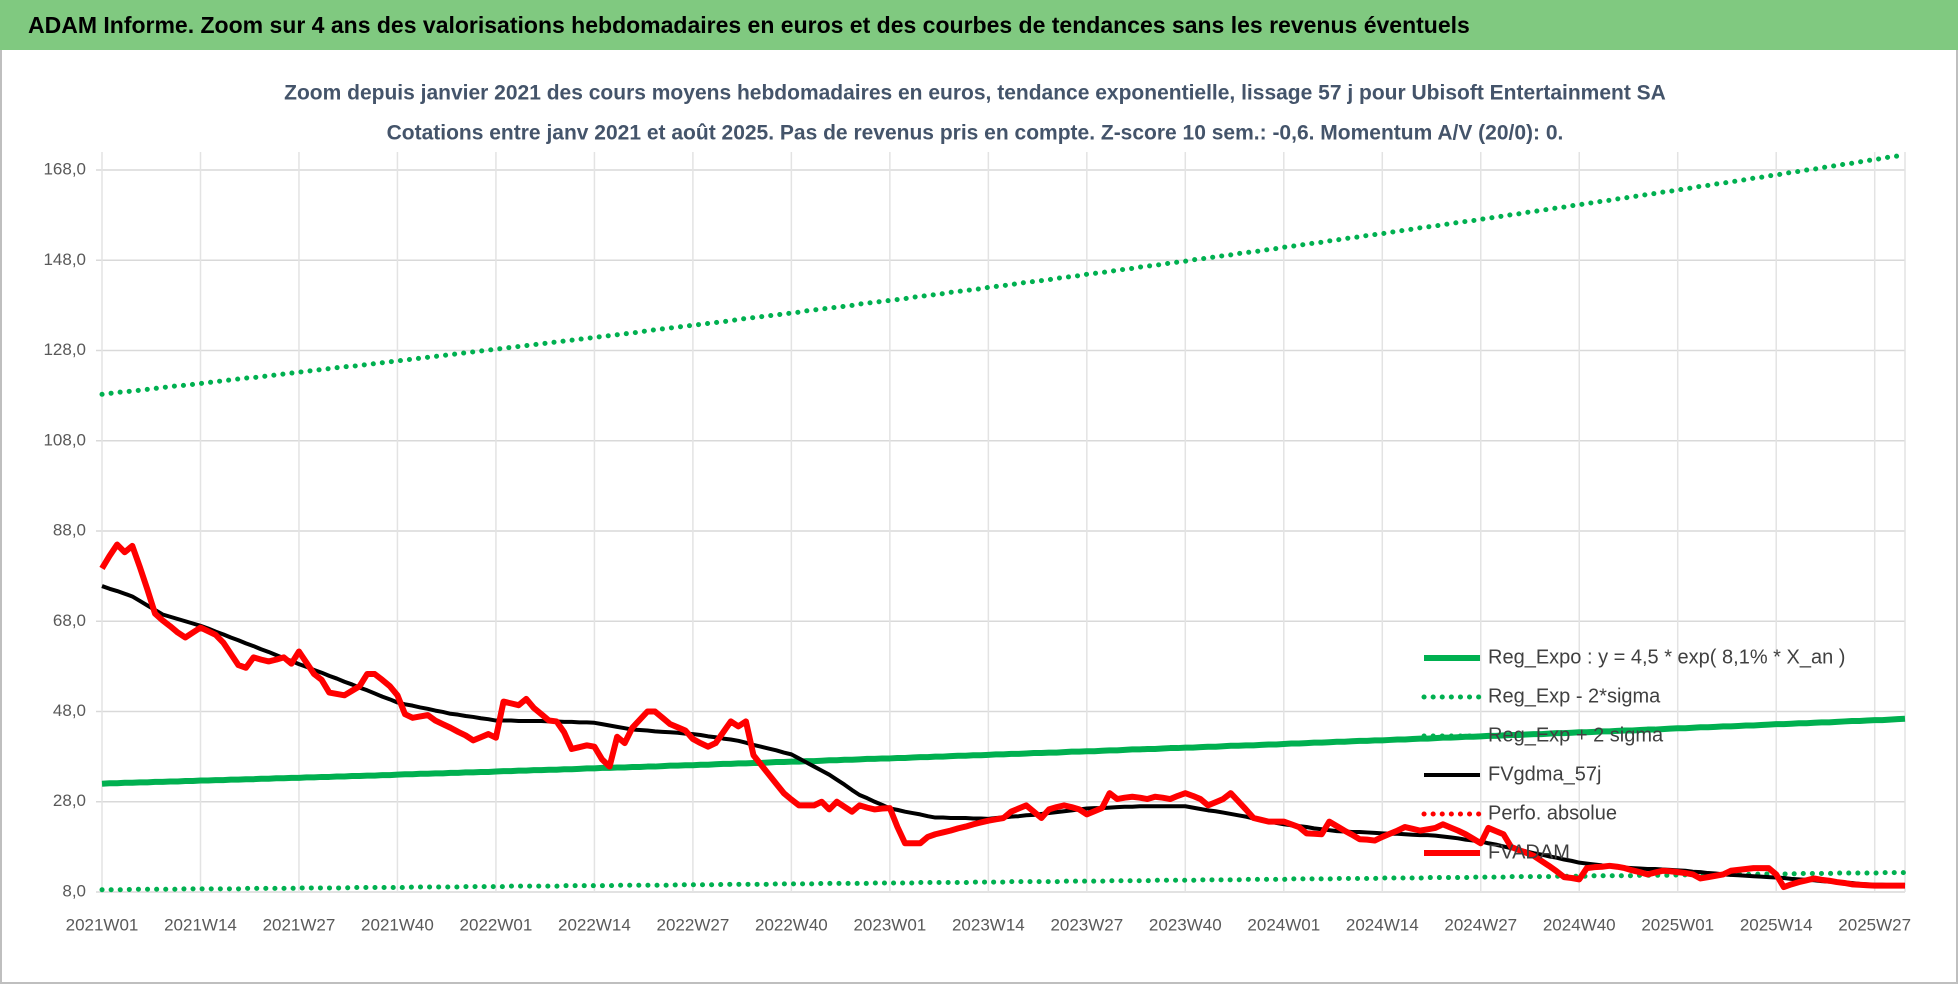 This screenshot has width=1958, height=989. I want to click on legend-label: FVgdma_57j, so click(1544, 774).